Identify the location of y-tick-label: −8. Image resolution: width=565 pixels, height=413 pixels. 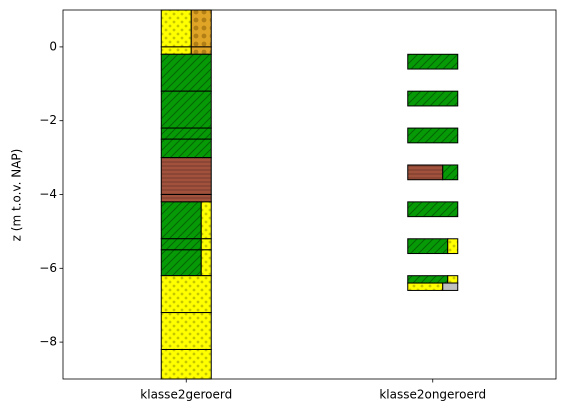
(48, 342).